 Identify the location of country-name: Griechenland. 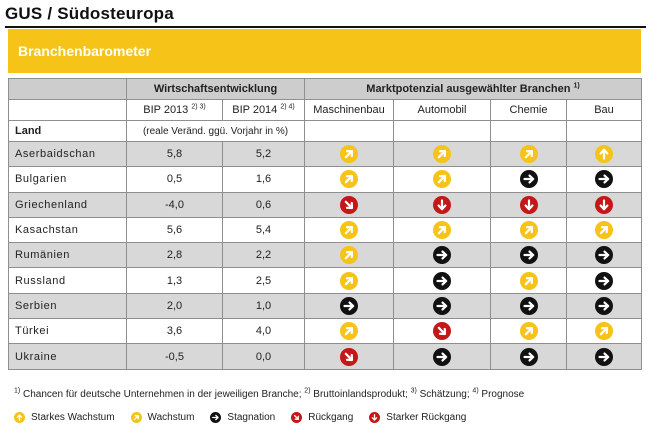
(67, 204).